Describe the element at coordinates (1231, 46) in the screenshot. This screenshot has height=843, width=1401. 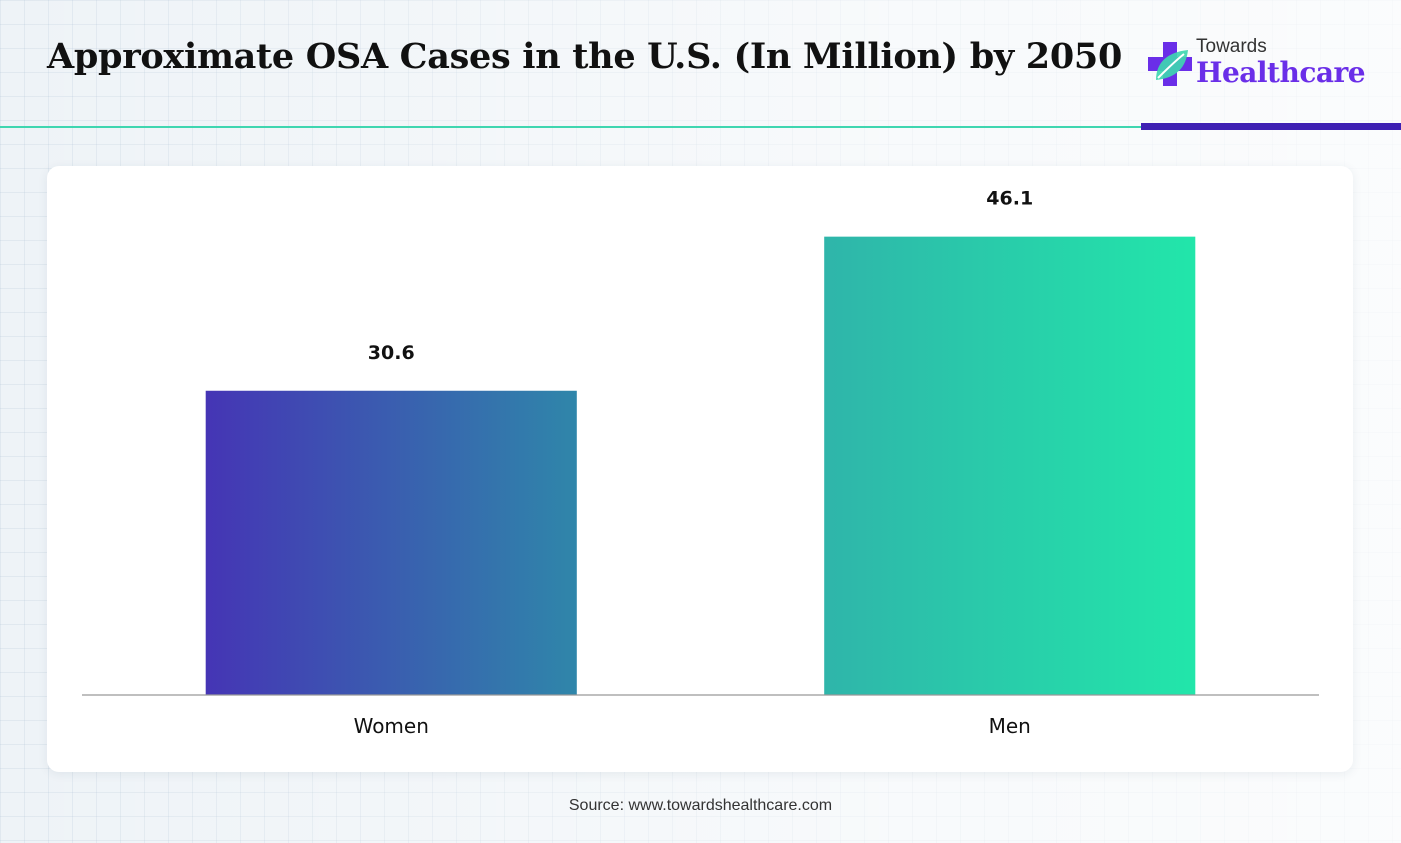
I see `logo-text-towards: Towards` at that location.